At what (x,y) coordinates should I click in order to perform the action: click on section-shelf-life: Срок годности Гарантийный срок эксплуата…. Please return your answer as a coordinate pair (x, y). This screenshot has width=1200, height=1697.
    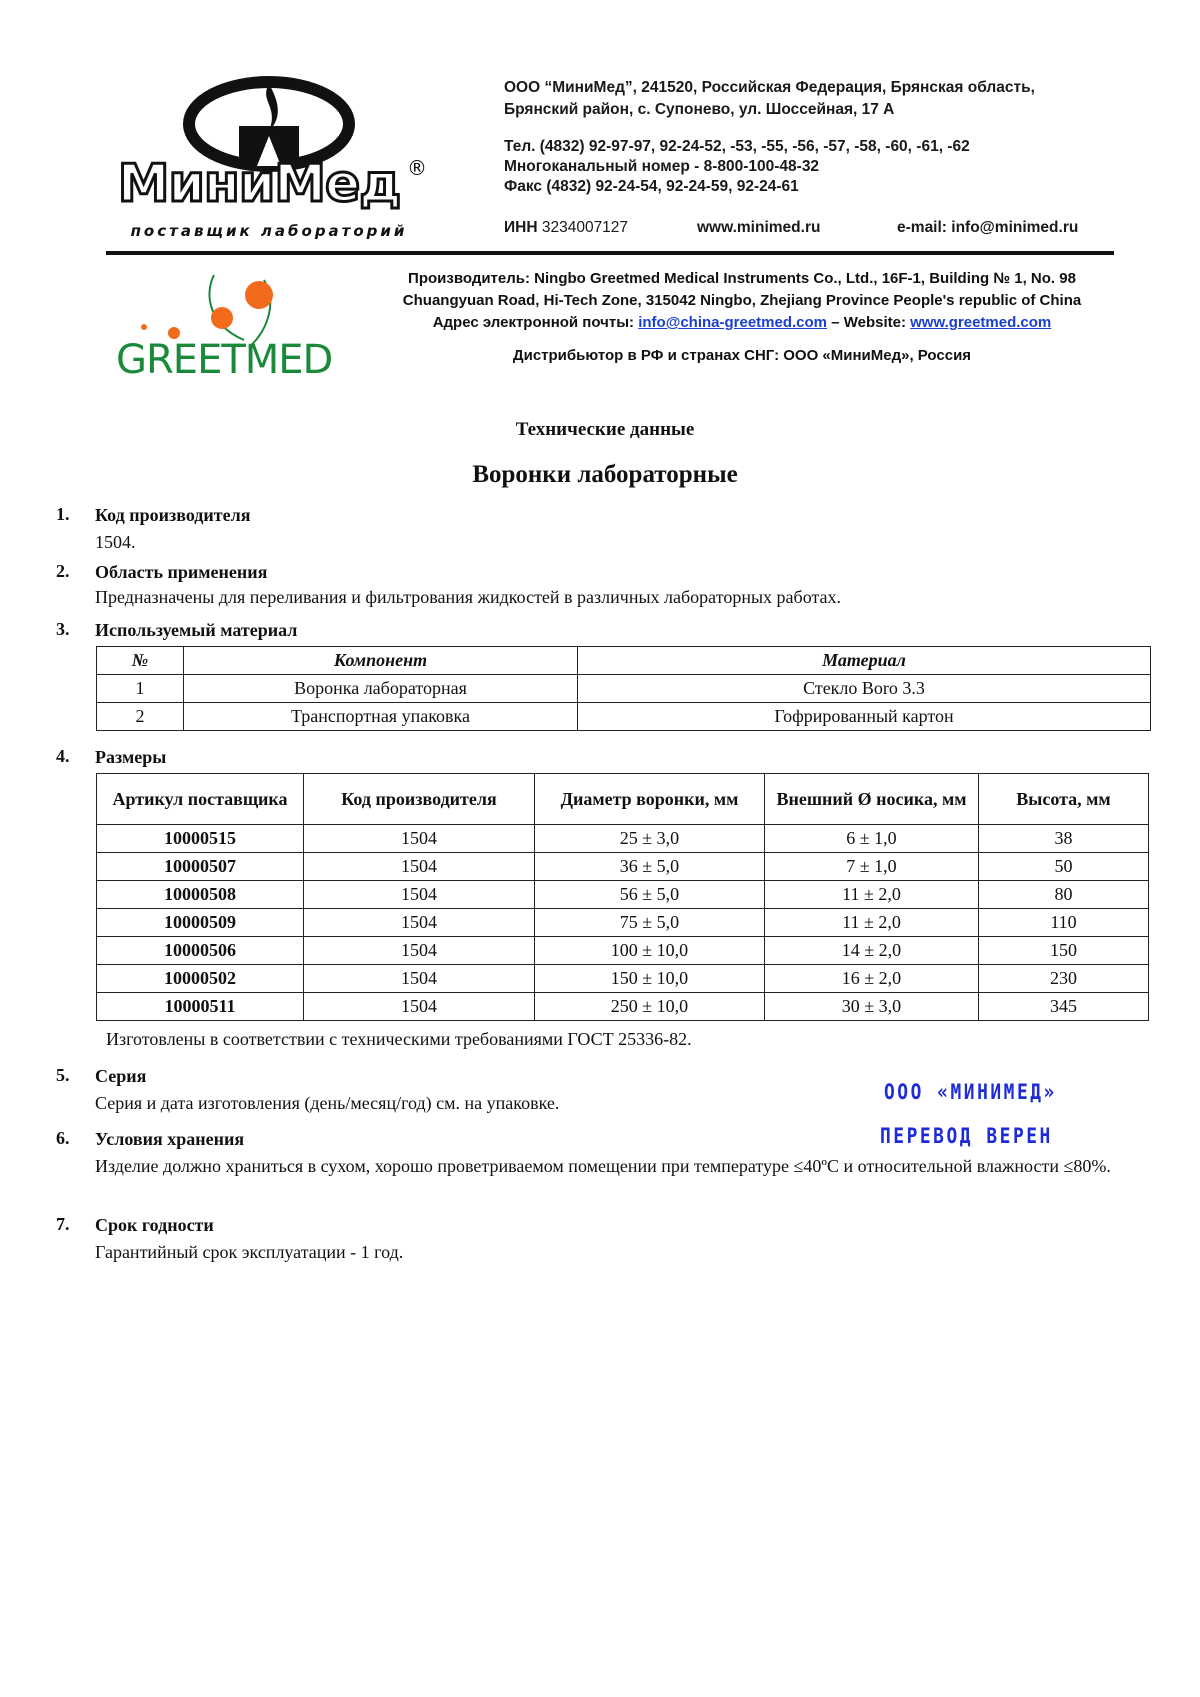
    Looking at the image, I should click on (249, 1239).